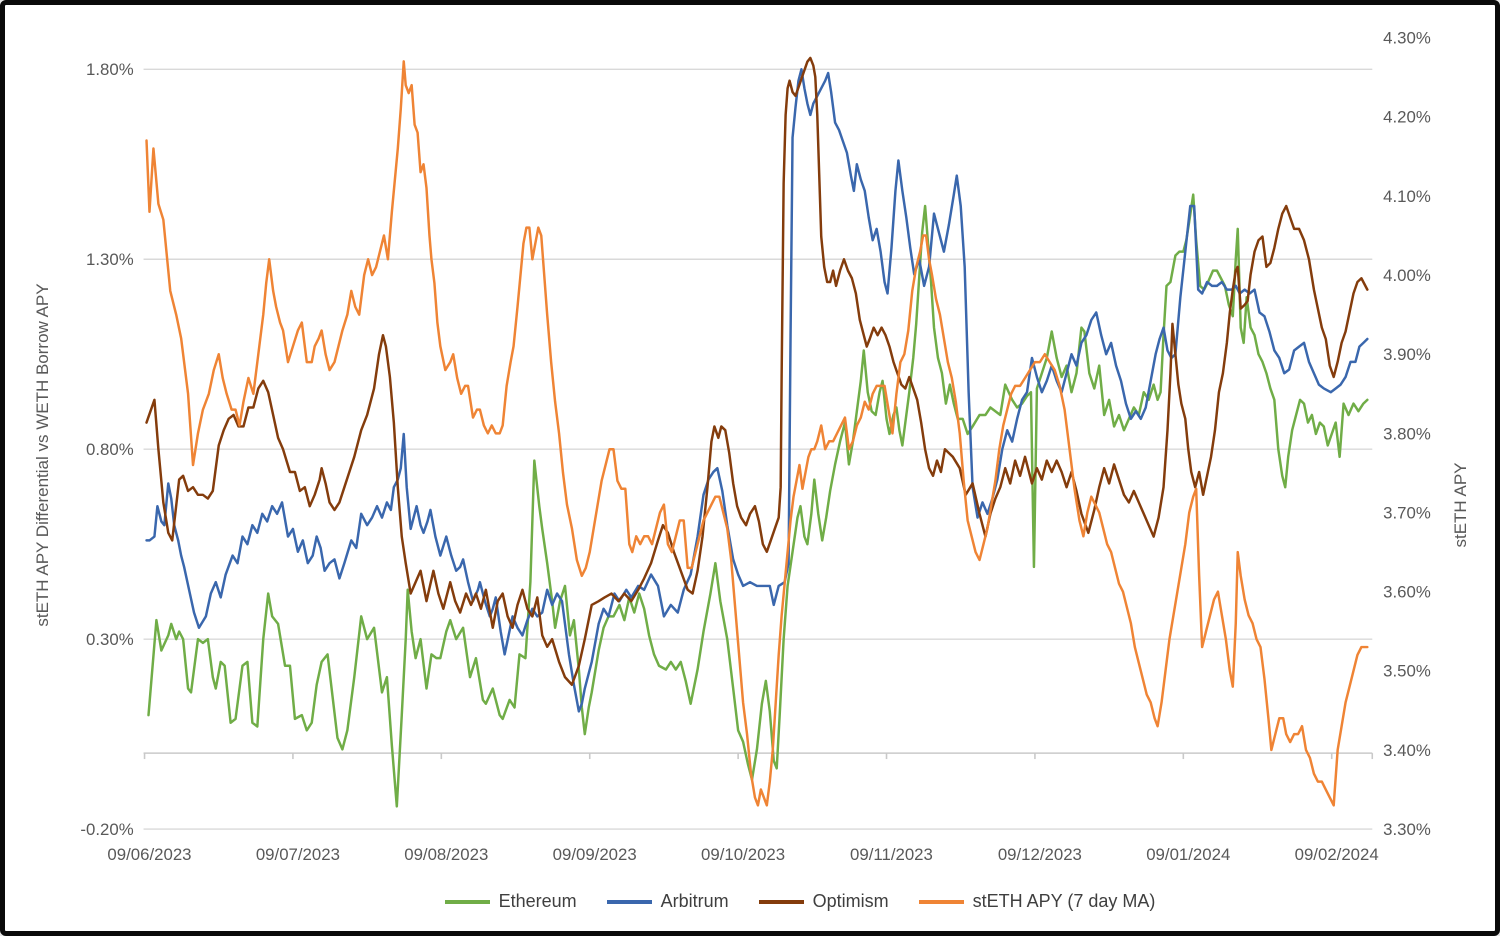 Image resolution: width=1500 pixels, height=936 pixels. What do you see at coordinates (1407, 275) in the screenshot?
I see `right-axis-tick-label: 4.00%` at bounding box center [1407, 275].